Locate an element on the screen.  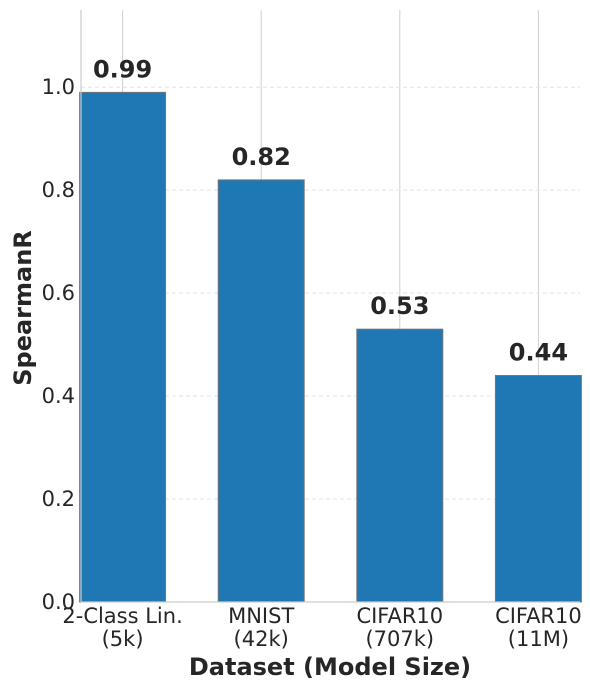
bar-value-label: 0.99 is located at coordinates (122, 69).